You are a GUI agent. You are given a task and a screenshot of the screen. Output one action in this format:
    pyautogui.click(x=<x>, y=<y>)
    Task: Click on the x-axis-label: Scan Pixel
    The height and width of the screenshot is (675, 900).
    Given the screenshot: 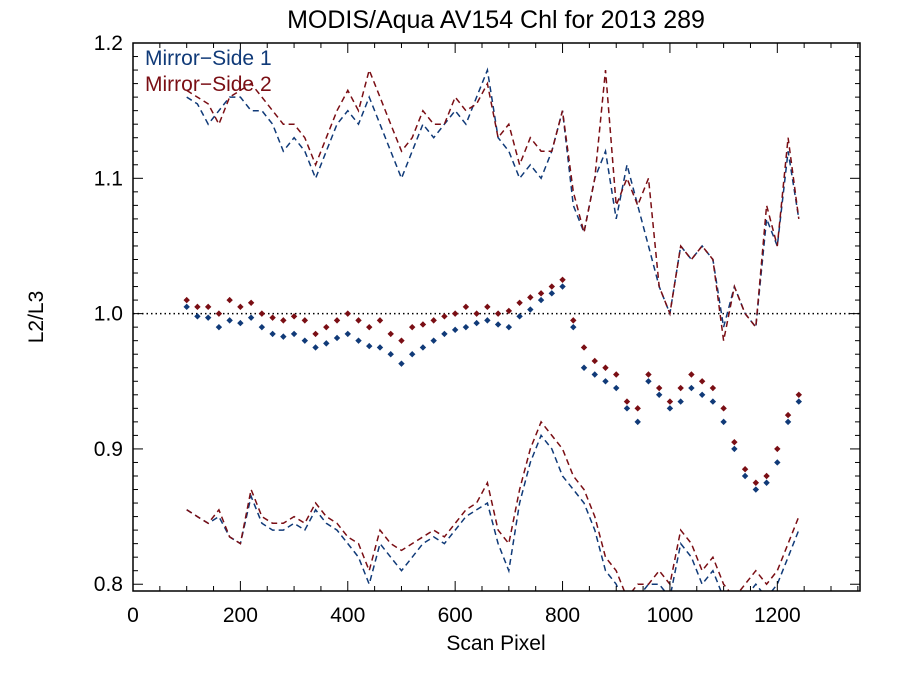 What is the action you would take?
    pyautogui.click(x=495, y=643)
    